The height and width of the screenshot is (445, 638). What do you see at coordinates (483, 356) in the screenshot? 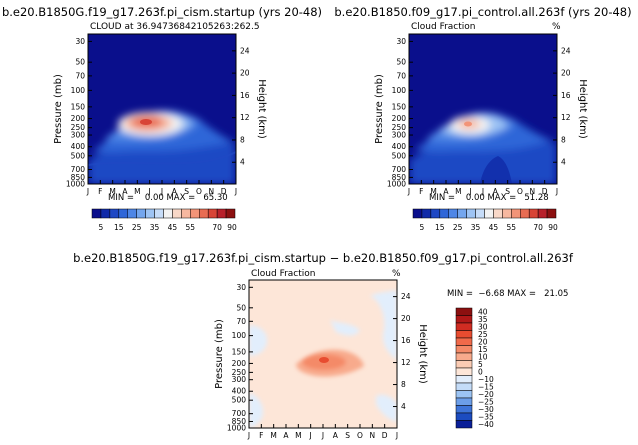
I see `colorbar-label: 10` at bounding box center [483, 356].